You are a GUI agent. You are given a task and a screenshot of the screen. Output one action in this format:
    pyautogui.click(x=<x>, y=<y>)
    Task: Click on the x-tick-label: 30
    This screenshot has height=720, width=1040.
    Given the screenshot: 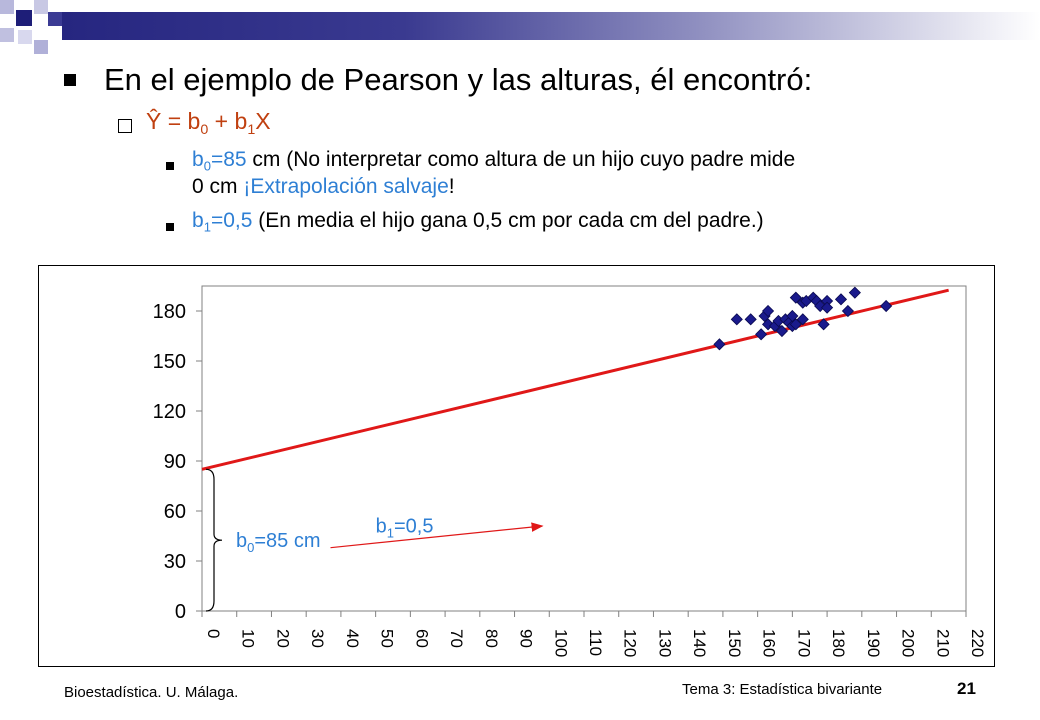 What is the action you would take?
    pyautogui.click(x=317, y=638)
    